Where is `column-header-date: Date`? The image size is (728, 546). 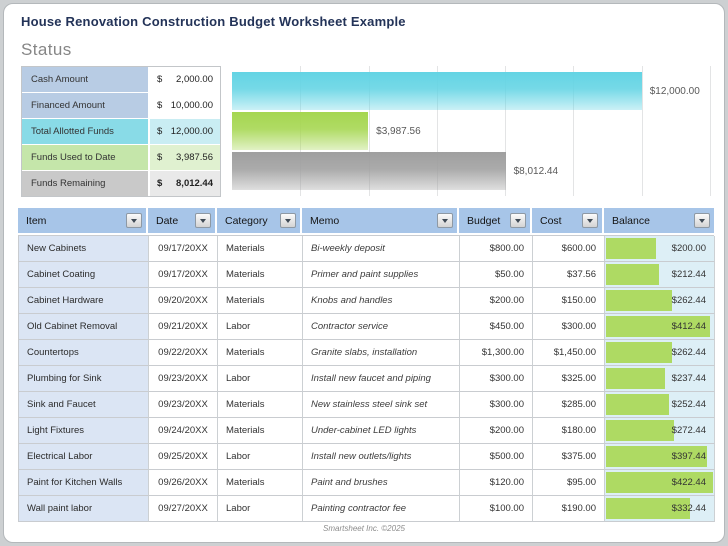
column-header-date: Date is located at coordinates (182, 220).